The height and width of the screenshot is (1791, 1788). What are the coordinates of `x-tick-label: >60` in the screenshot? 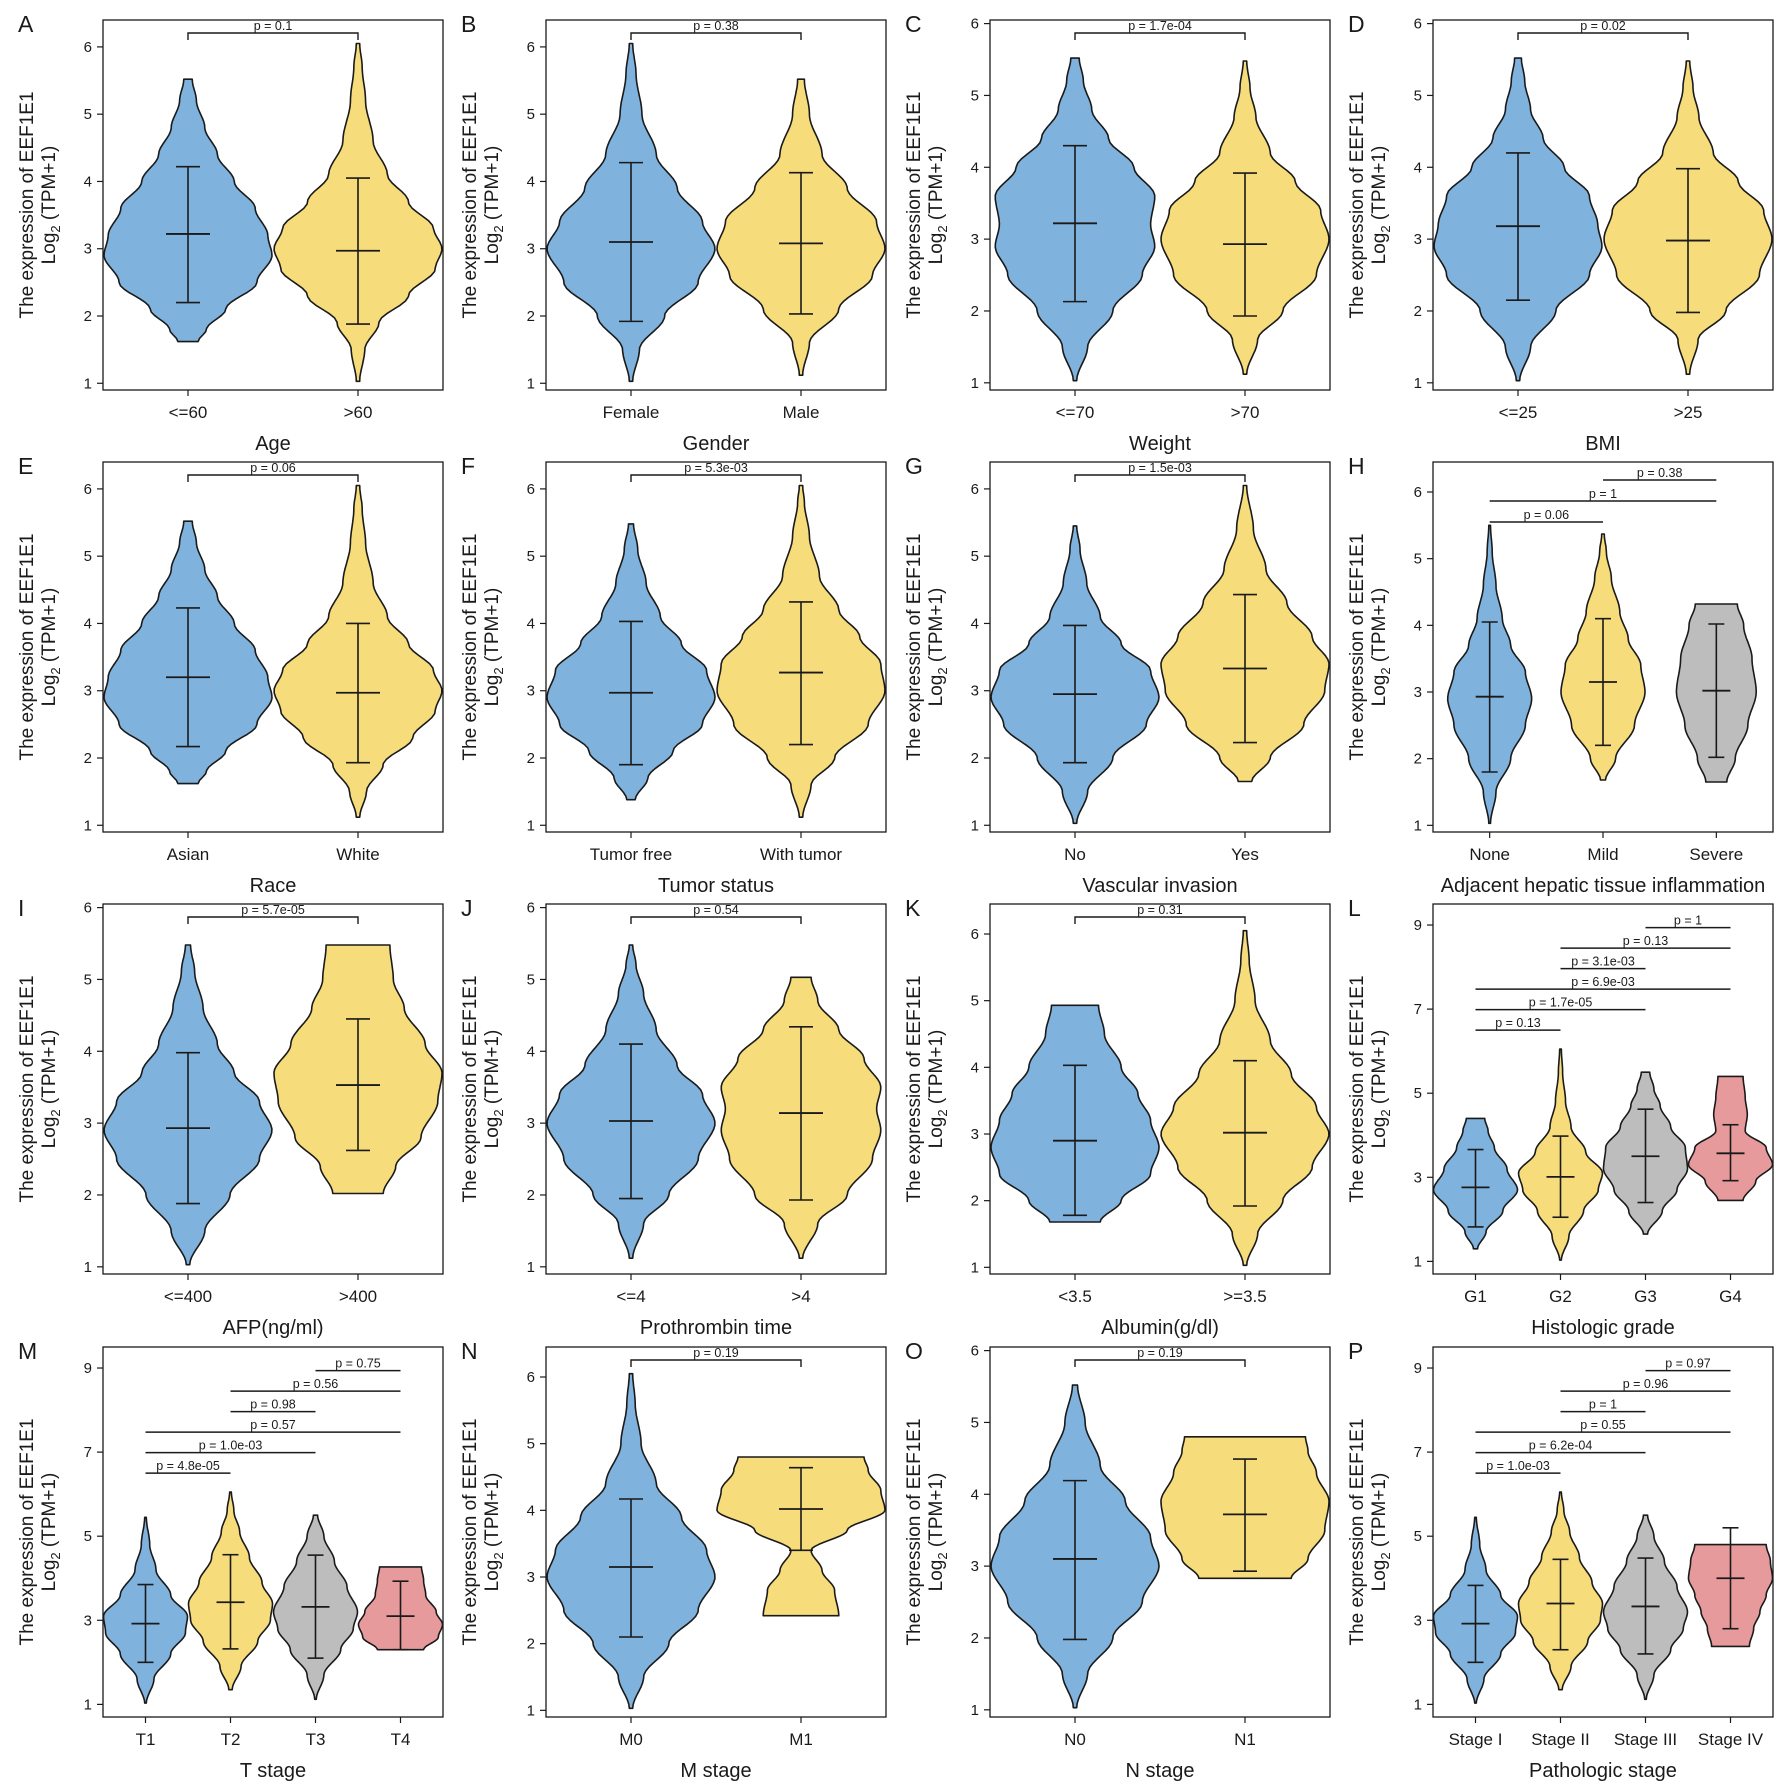 It's located at (358, 412).